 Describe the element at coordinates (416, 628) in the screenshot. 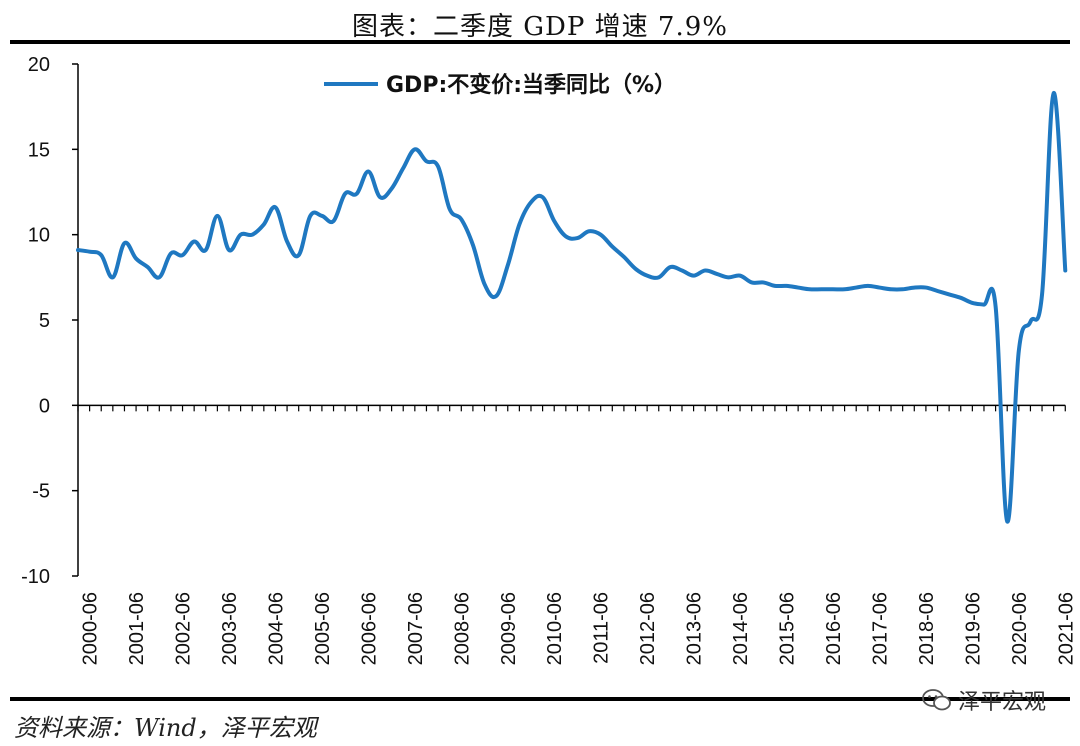

I see `x-tick-label: 2007-06` at that location.